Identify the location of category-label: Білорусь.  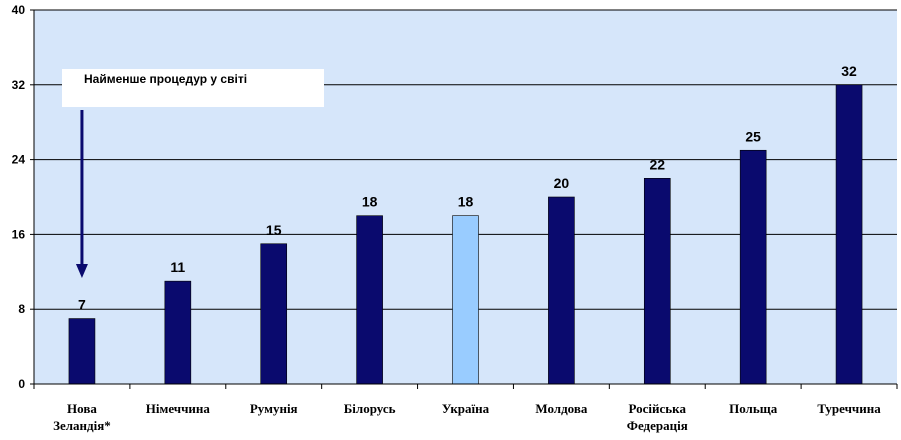
(370, 408).